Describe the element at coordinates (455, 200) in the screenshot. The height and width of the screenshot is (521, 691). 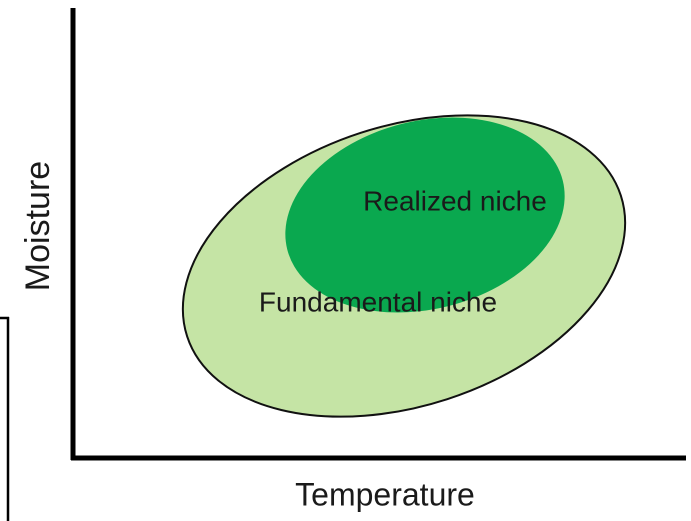
I see `realized-niche-label: Realized niche` at that location.